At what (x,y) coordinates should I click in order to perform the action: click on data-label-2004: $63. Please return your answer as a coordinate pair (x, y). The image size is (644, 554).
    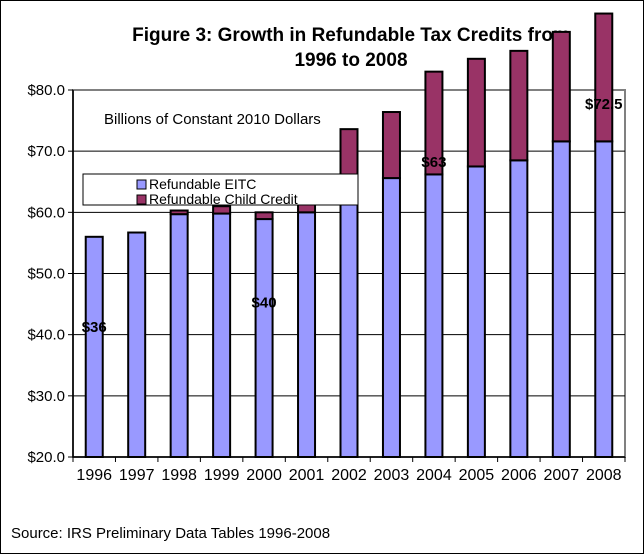
    Looking at the image, I should click on (433, 162).